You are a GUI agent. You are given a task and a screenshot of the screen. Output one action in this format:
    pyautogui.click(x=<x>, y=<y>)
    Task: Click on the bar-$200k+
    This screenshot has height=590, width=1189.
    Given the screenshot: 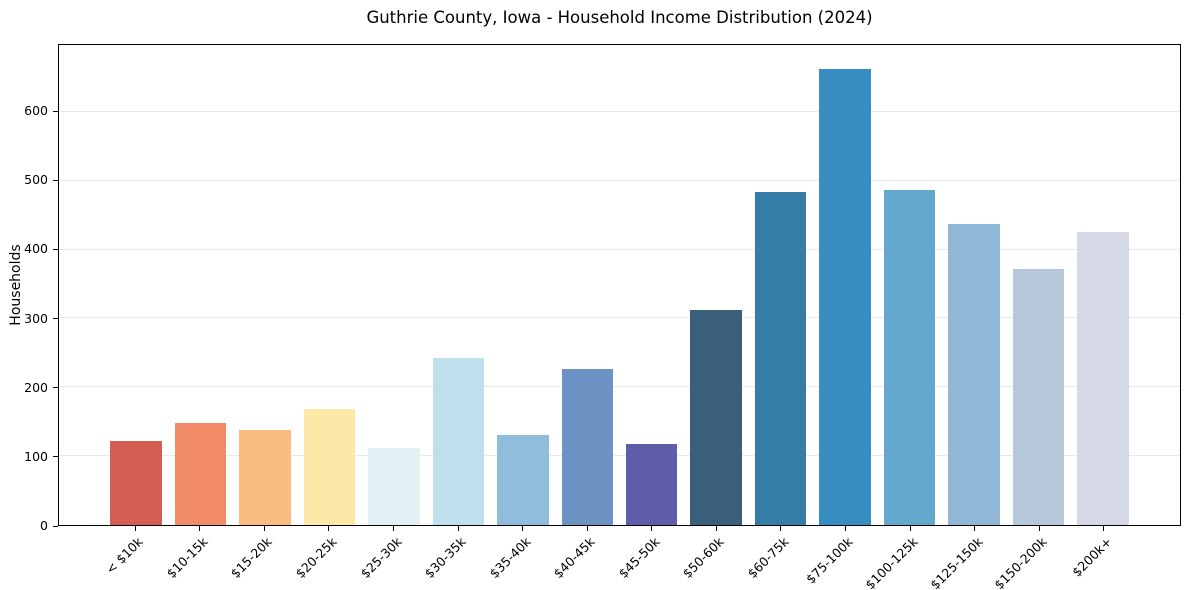 What is the action you would take?
    pyautogui.click(x=1103, y=378)
    